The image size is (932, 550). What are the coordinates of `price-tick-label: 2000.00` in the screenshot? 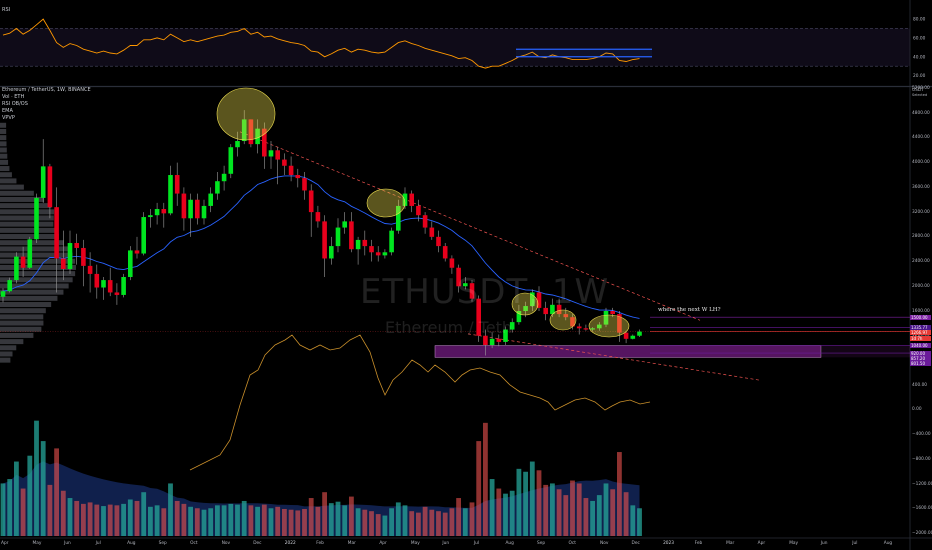 It's located at (921, 286).